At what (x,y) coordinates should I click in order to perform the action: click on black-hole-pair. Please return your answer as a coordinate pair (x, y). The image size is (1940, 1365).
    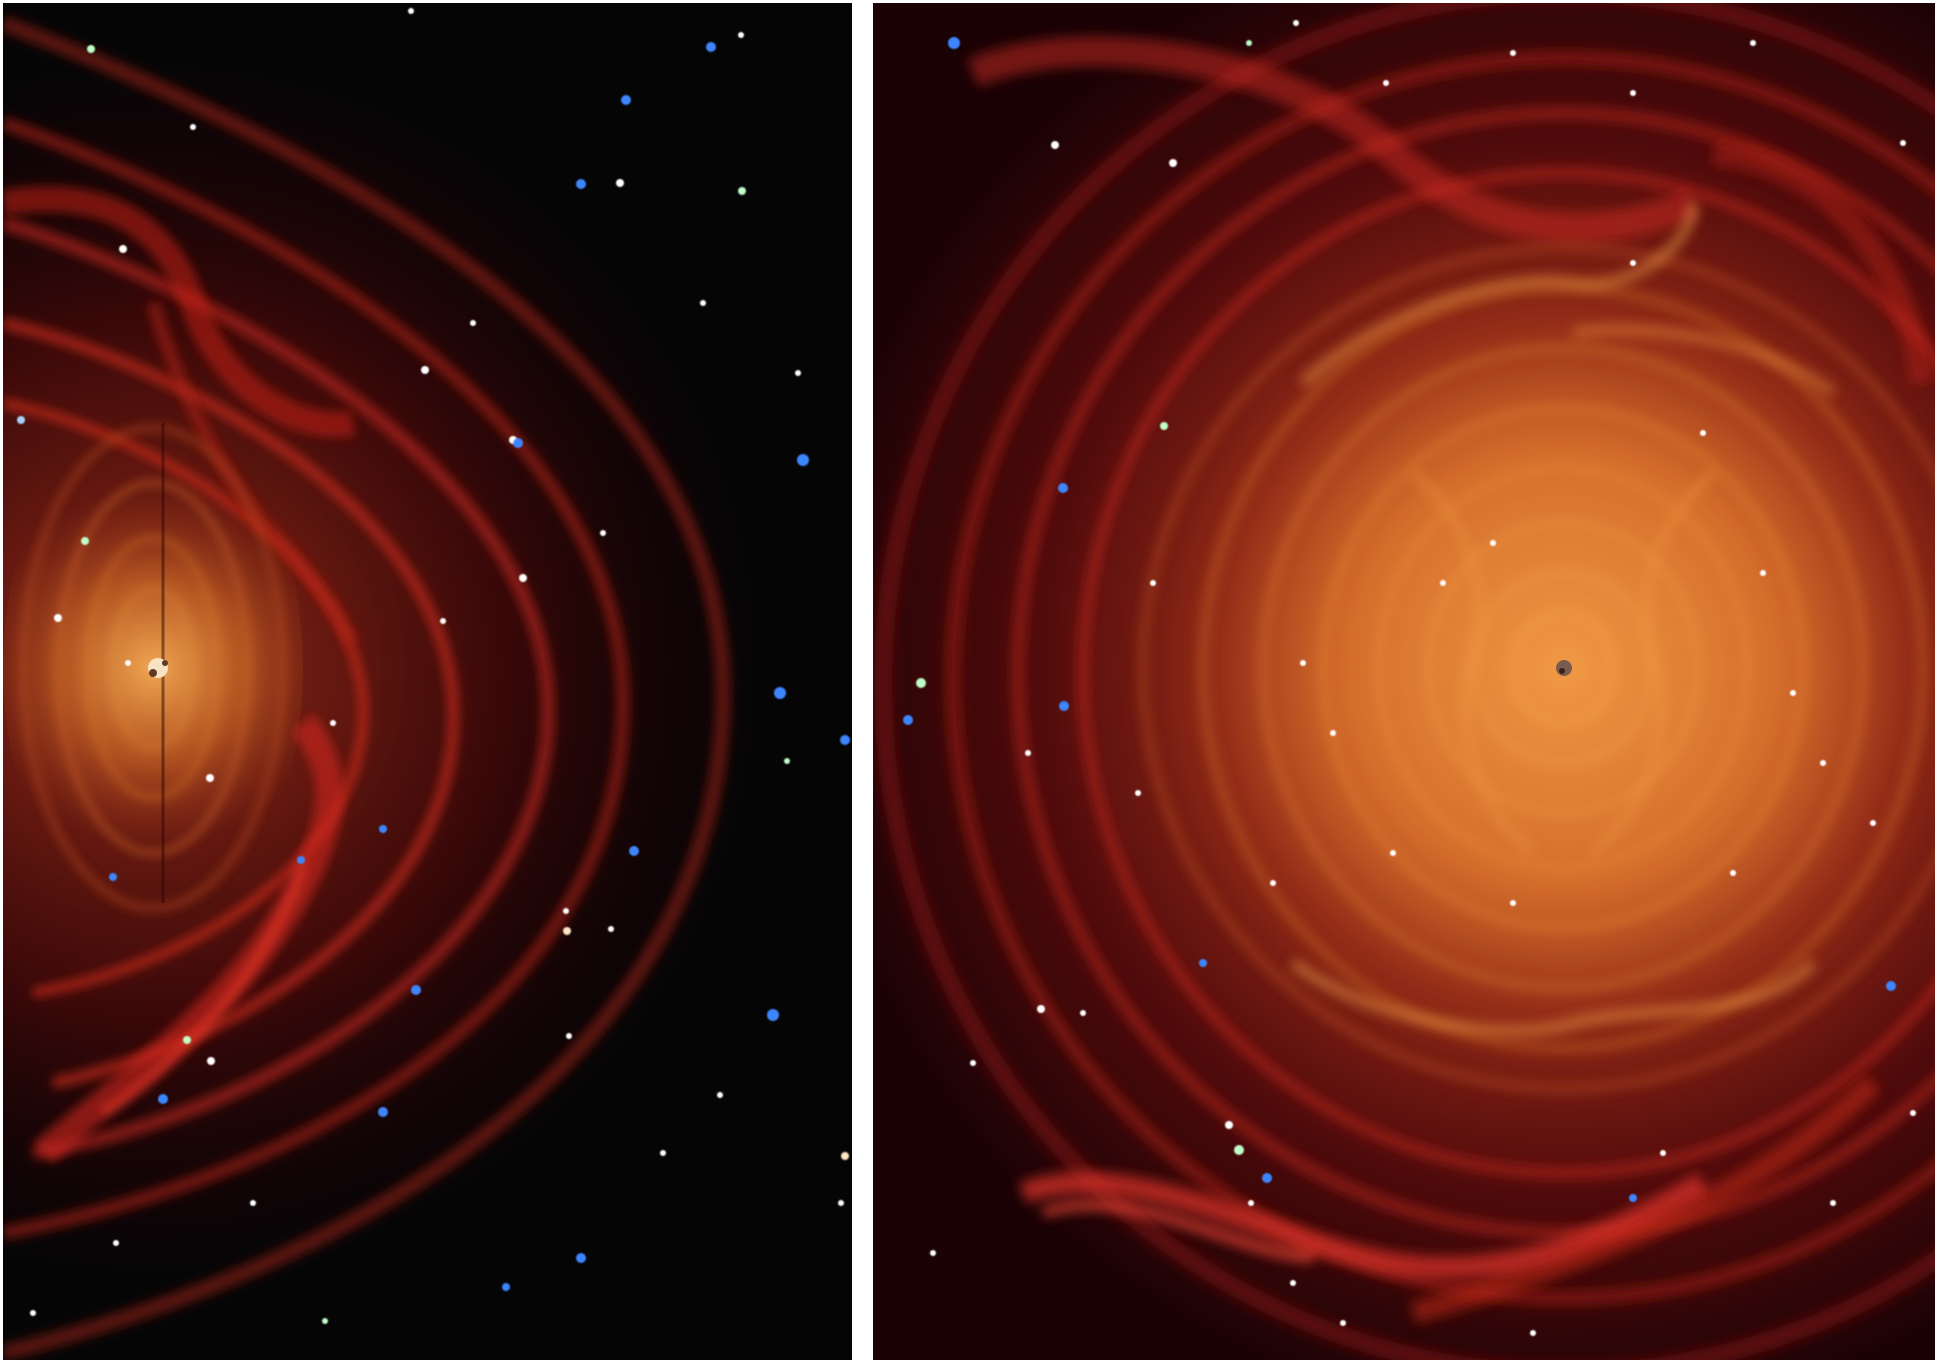
    Looking at the image, I should click on (1564, 668).